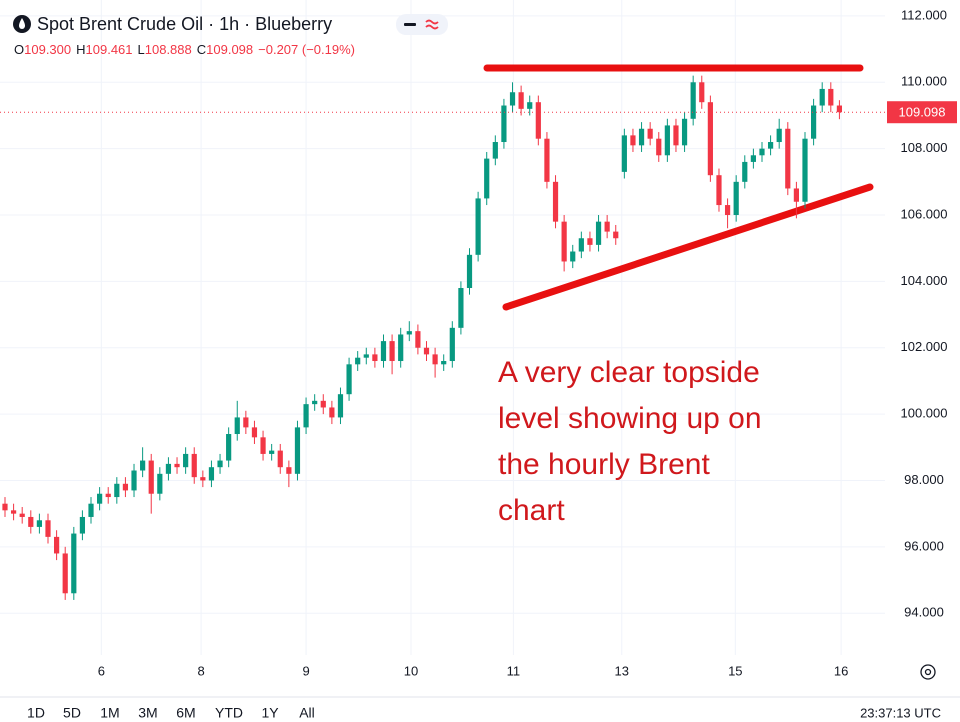  Describe the element at coordinates (270, 713) in the screenshot. I see `period-button: 1Y` at that location.